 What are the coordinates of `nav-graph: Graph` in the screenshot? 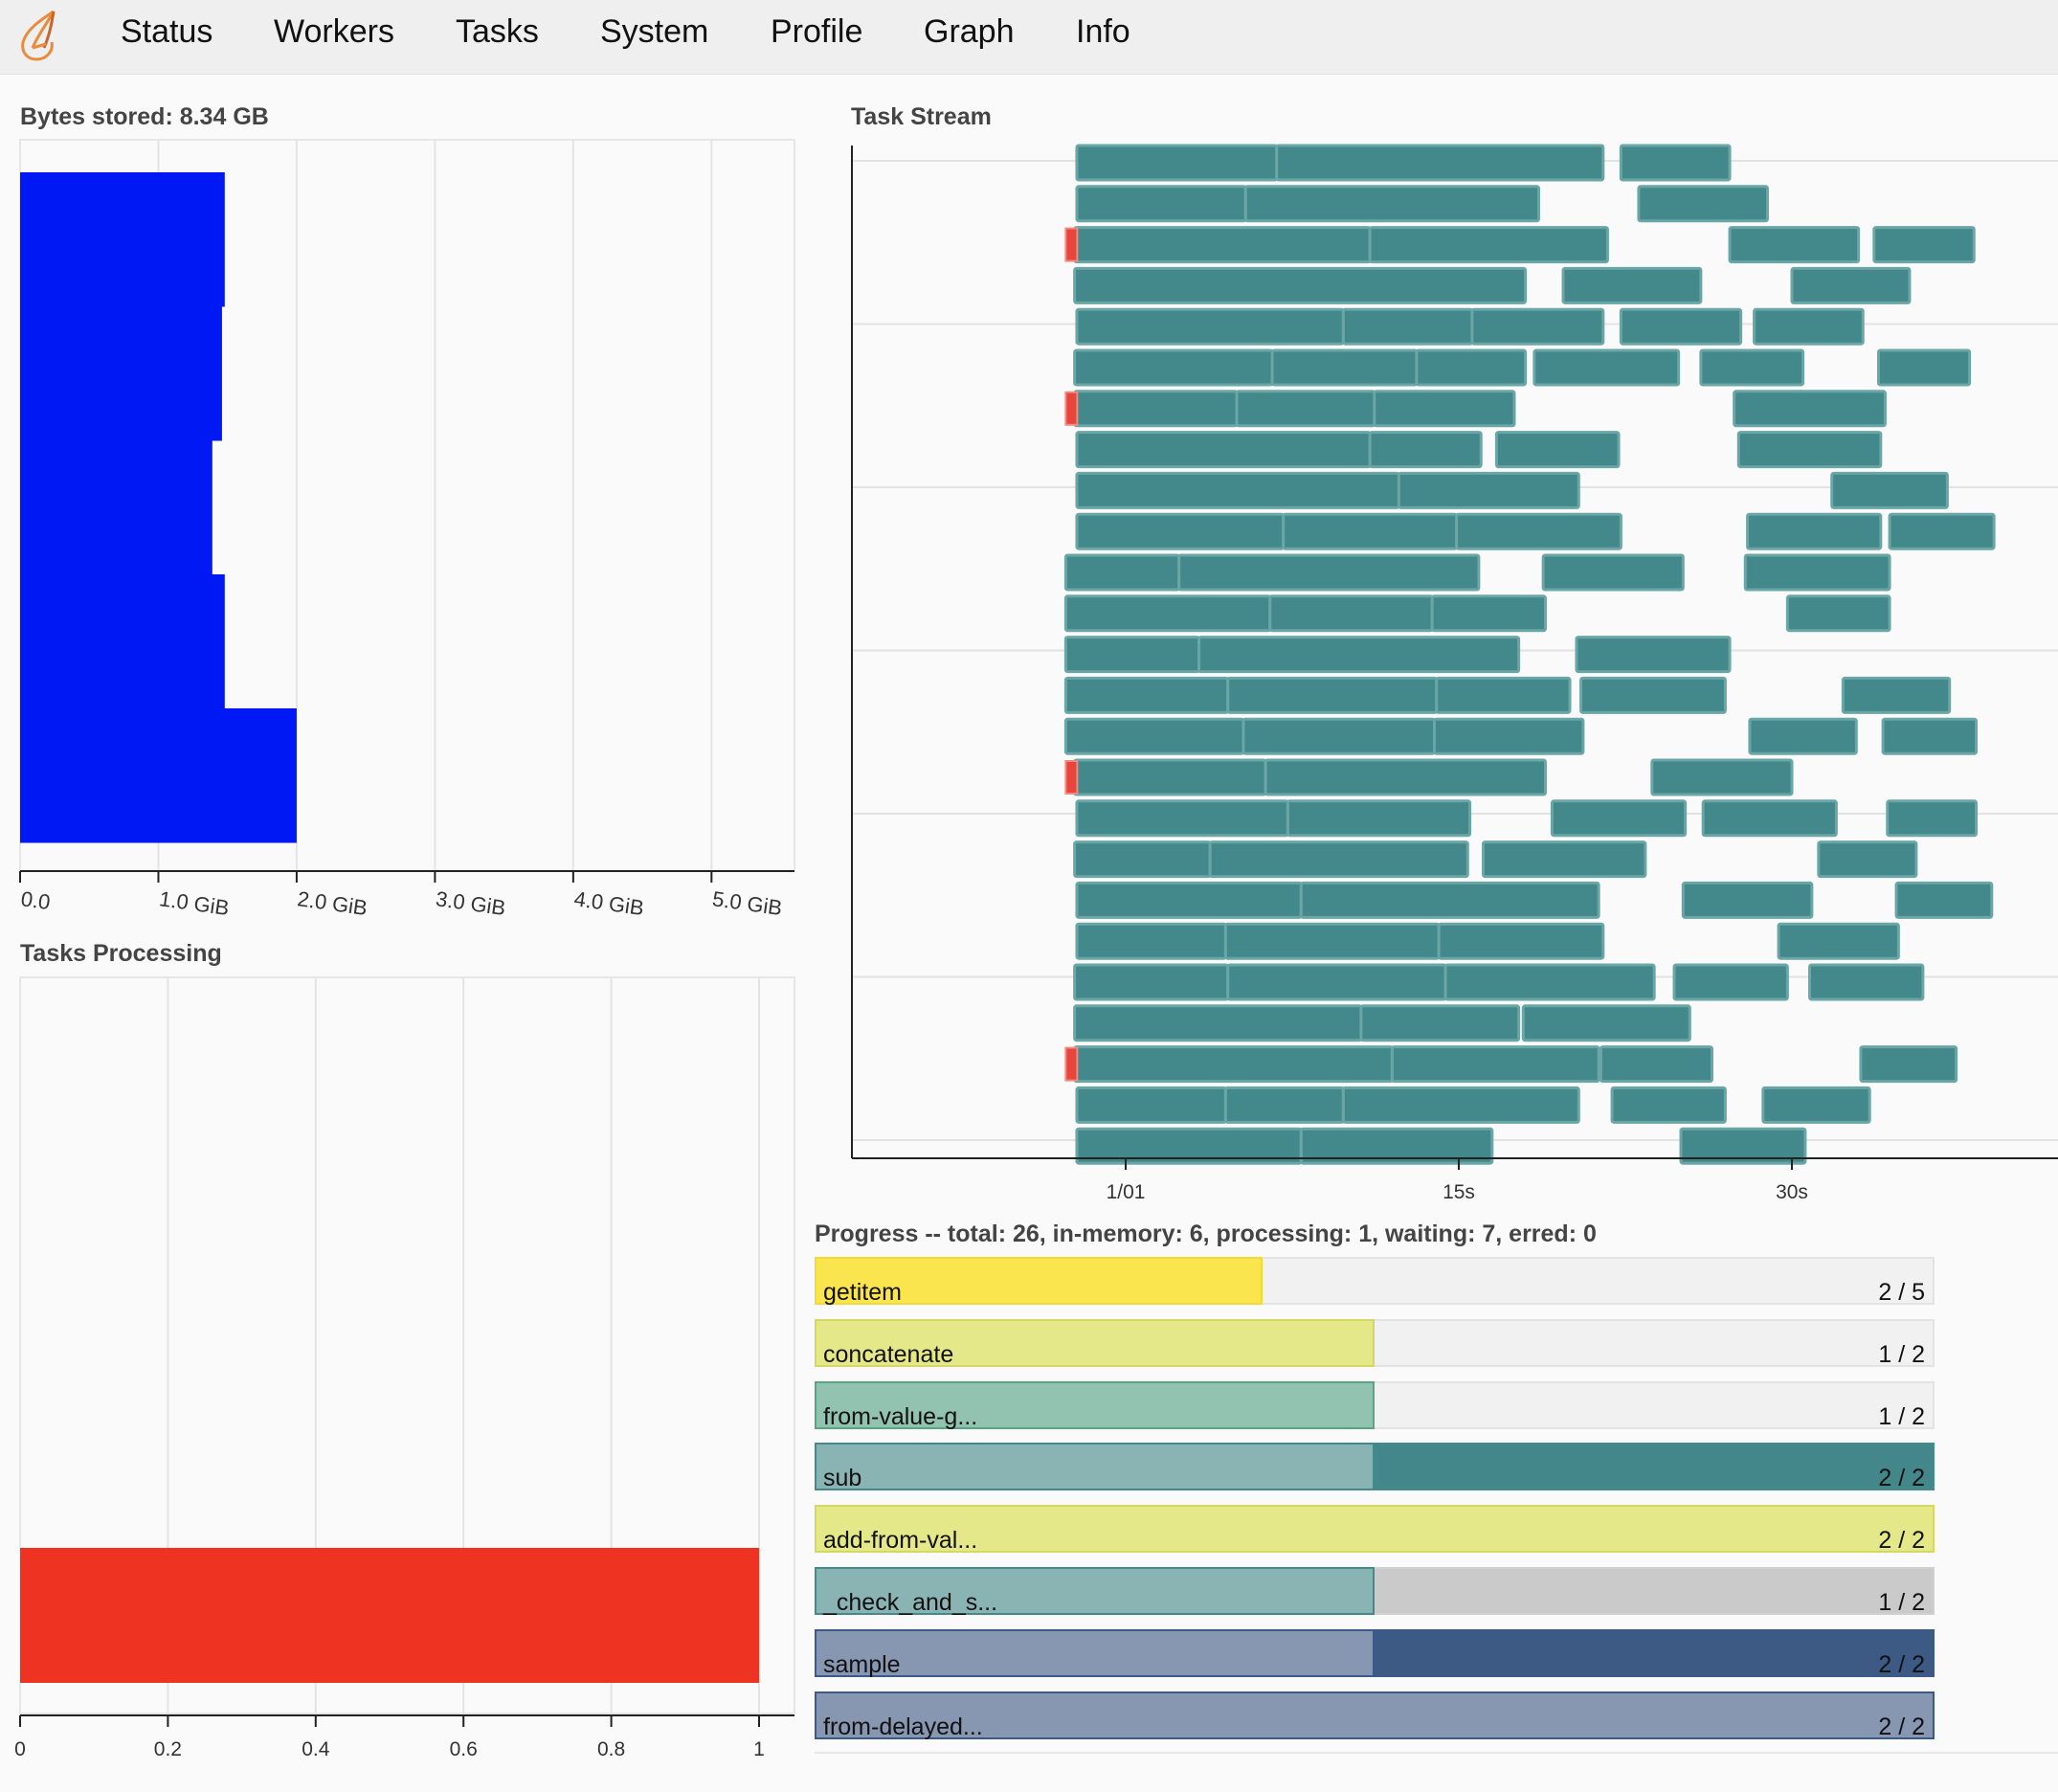 It's located at (969, 31).